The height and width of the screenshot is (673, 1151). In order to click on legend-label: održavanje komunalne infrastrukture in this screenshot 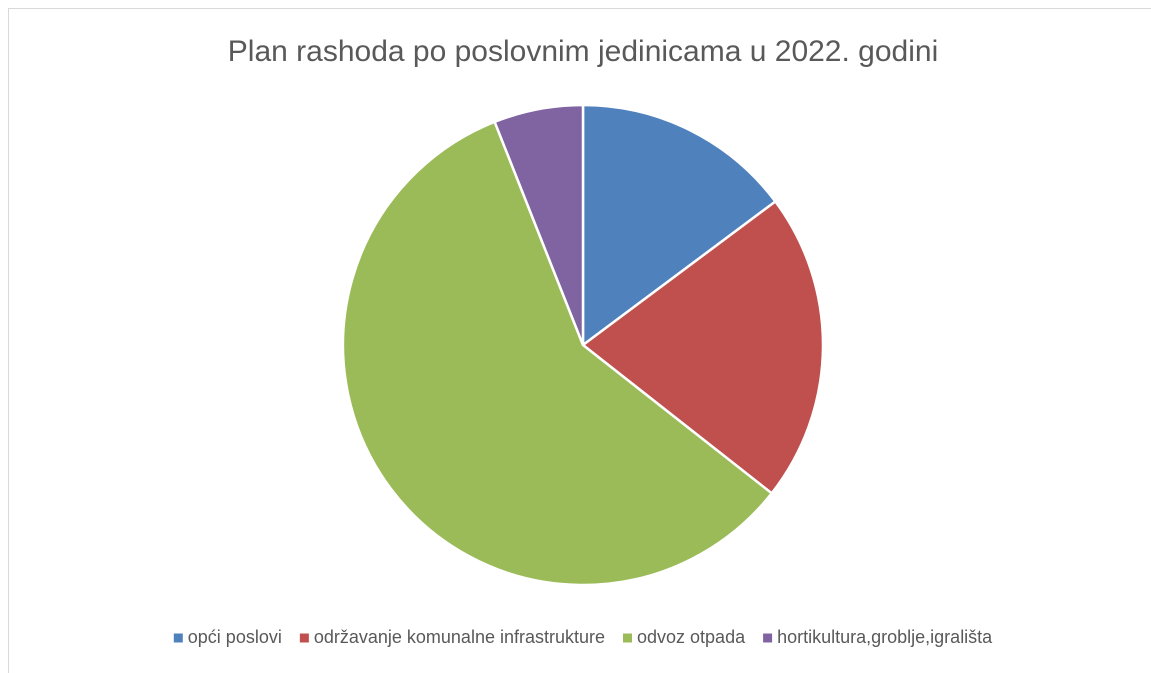, I will do `click(459, 637)`.